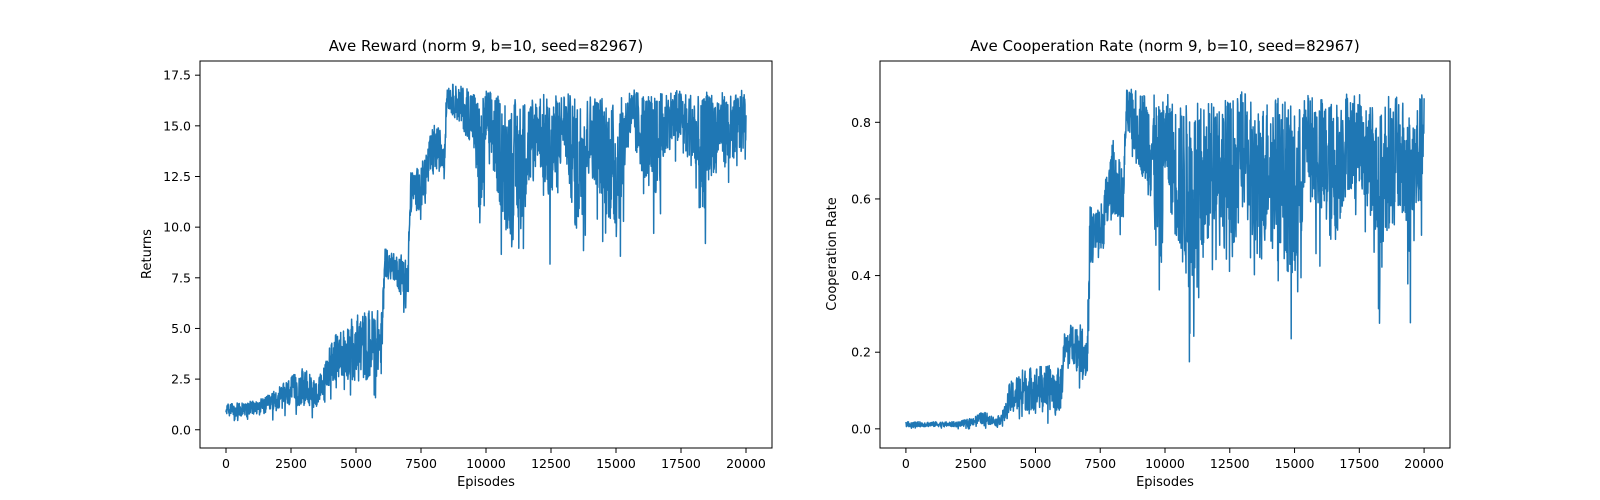  What do you see at coordinates (177, 227) in the screenshot?
I see `reward-y-tick-label: 10.0` at bounding box center [177, 227].